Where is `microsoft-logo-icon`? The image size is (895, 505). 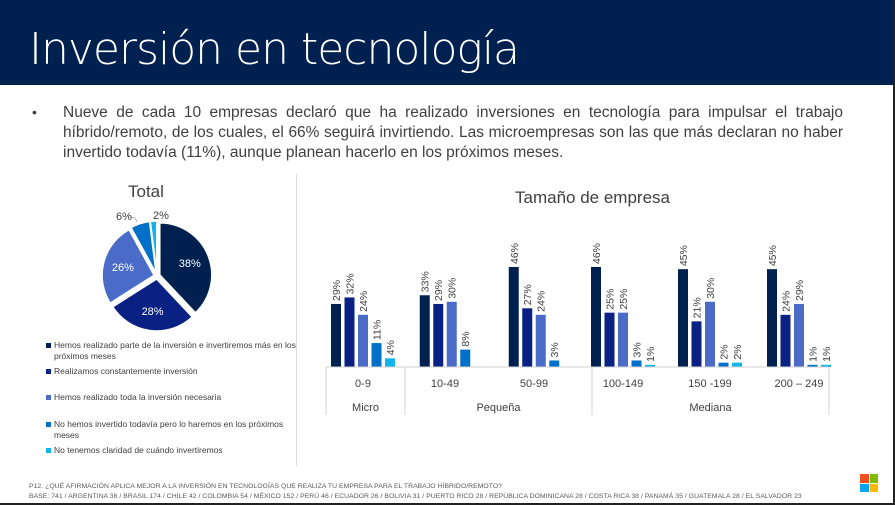
microsoft-logo-icon is located at coordinates (869, 483).